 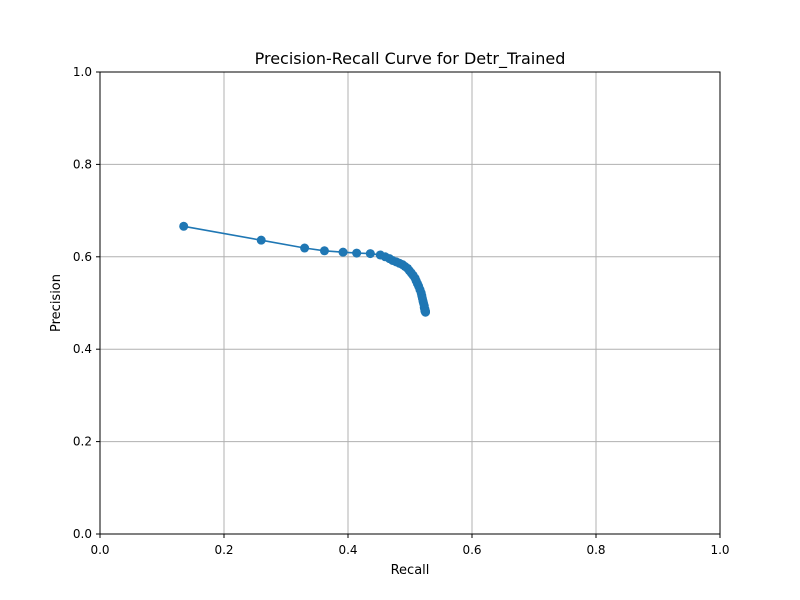 I want to click on y-tick-label: 0.4, so click(x=82, y=349).